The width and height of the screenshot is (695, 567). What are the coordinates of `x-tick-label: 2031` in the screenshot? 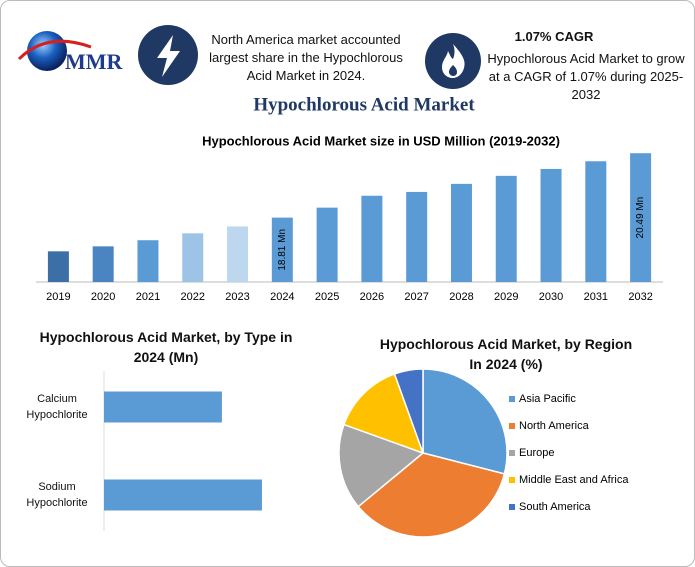 It's located at (596, 297).